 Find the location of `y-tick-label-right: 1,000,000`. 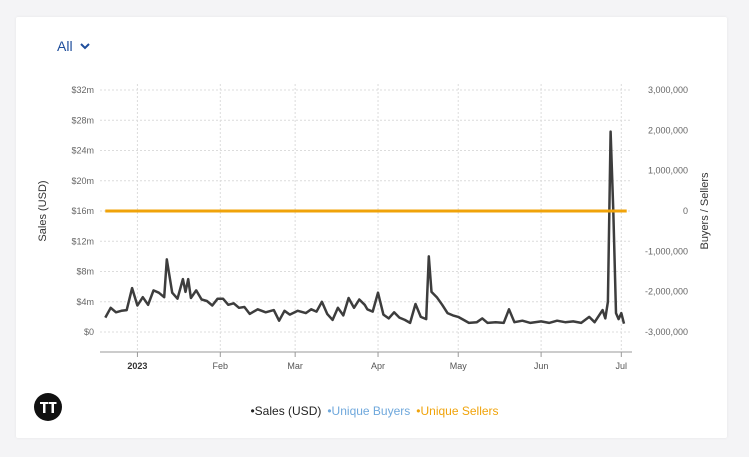

y-tick-label-right: 1,000,000 is located at coordinates (668, 171).